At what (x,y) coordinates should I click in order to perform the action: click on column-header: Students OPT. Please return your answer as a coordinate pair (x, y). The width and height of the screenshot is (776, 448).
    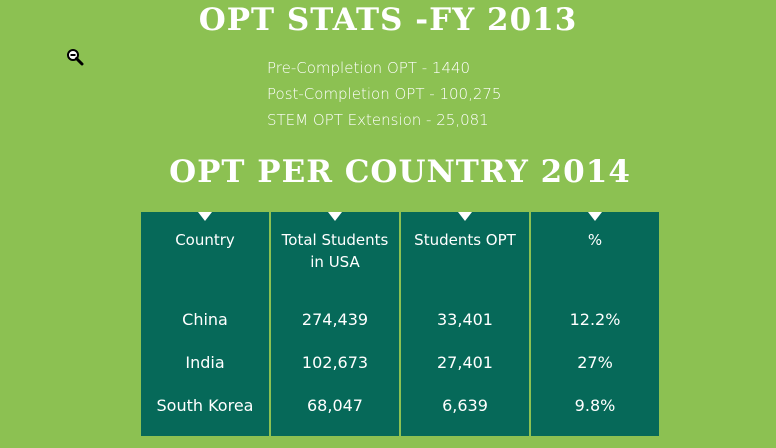
    Looking at the image, I should click on (465, 240).